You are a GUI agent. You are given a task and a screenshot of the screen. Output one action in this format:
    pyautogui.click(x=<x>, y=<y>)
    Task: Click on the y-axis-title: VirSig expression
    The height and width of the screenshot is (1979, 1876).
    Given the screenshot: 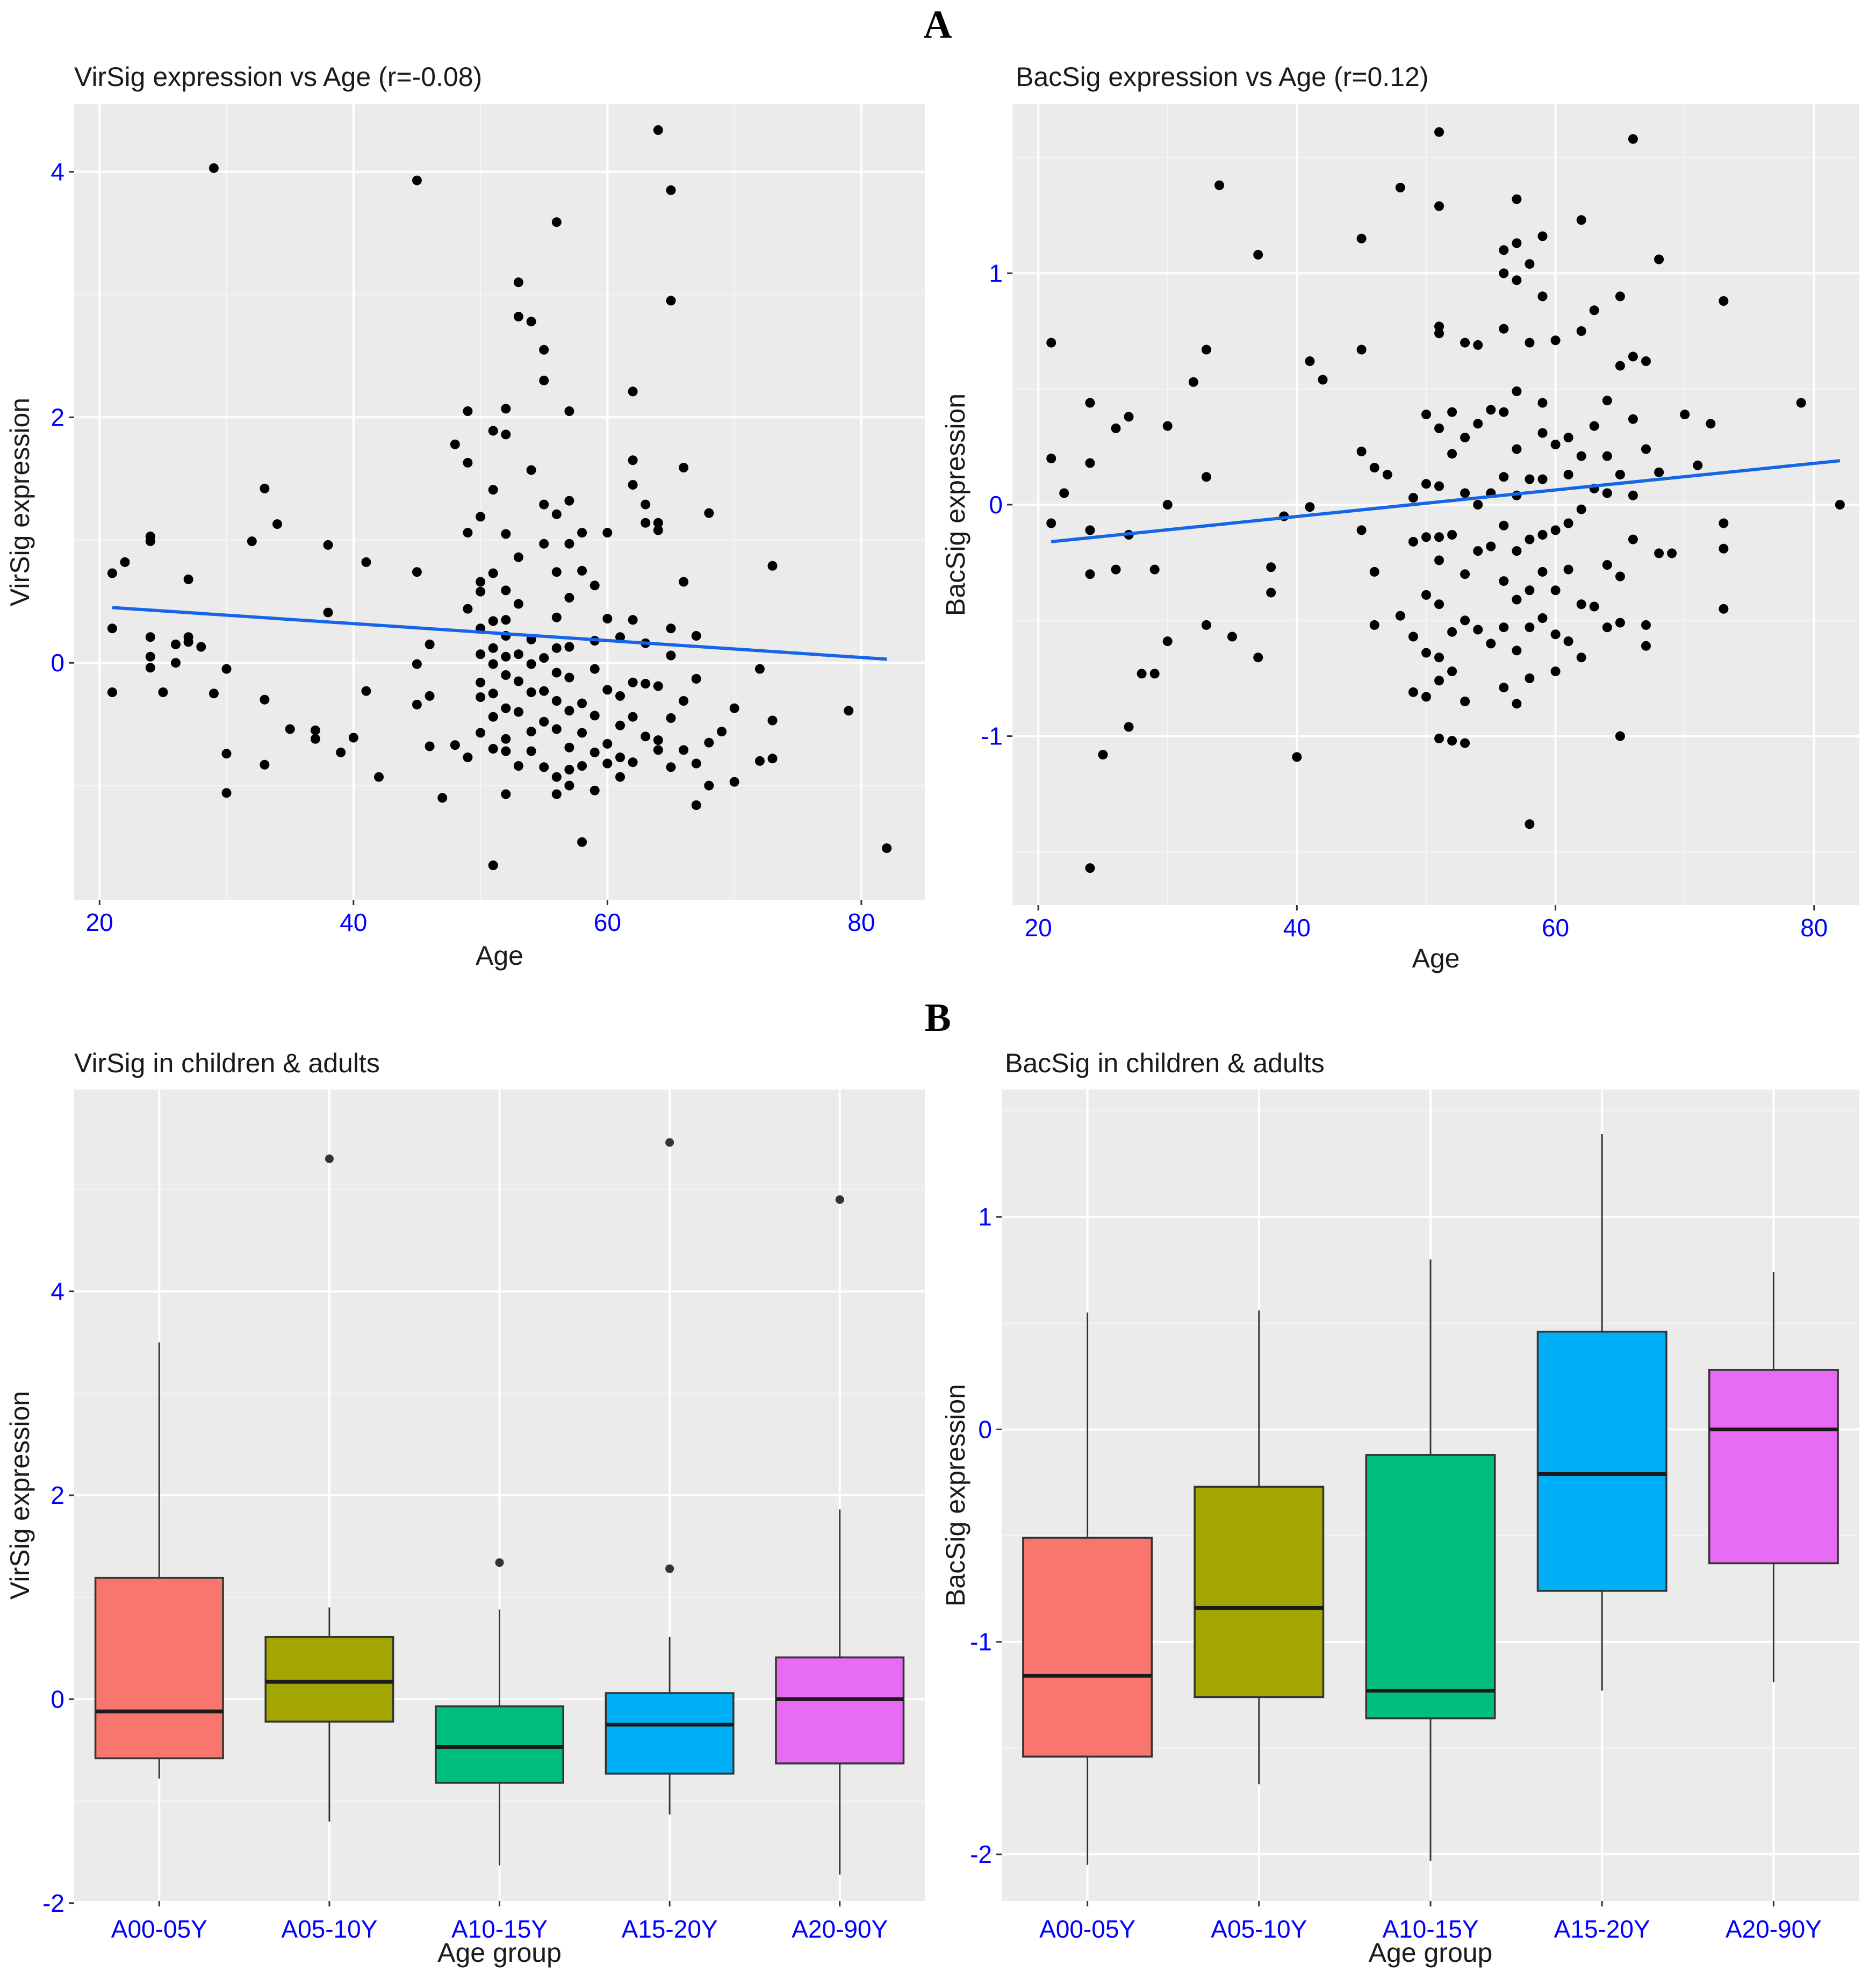 What is the action you would take?
    pyautogui.click(x=20, y=502)
    